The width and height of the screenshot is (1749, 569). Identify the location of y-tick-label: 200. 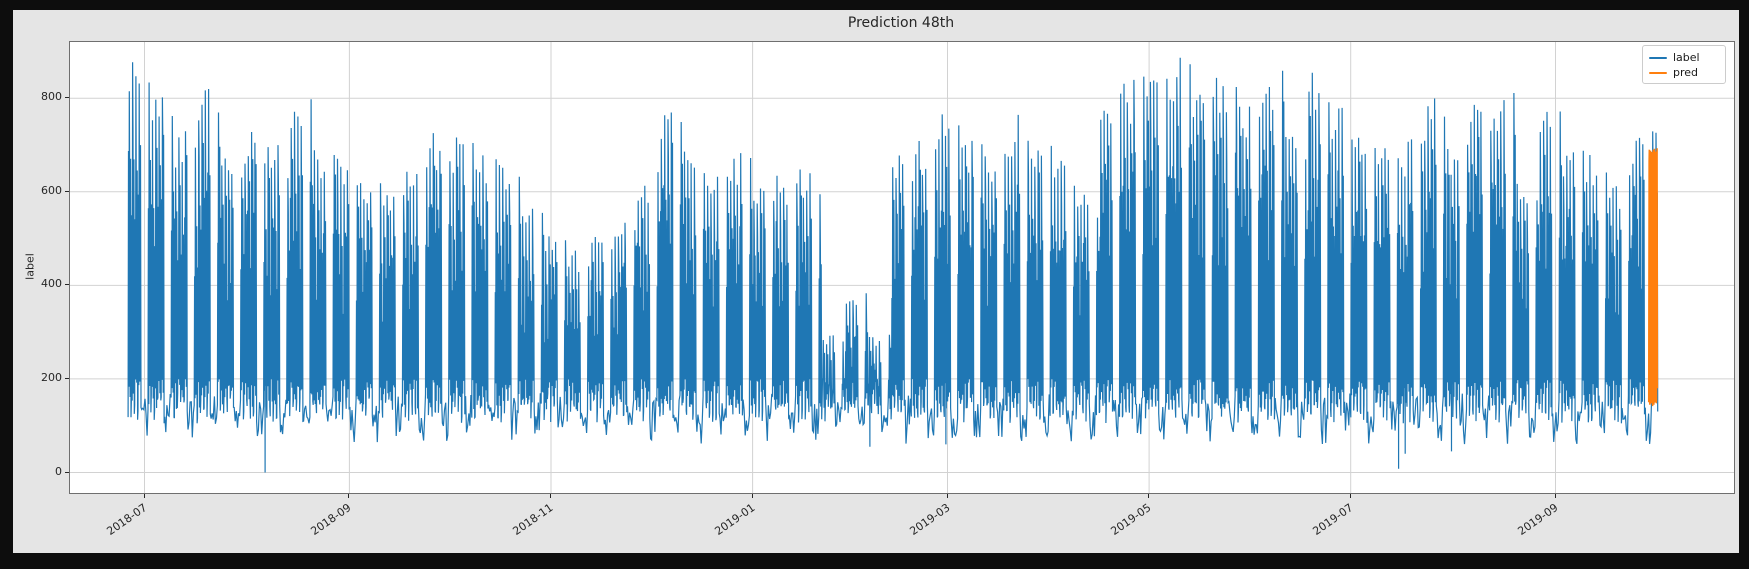
(51, 377).